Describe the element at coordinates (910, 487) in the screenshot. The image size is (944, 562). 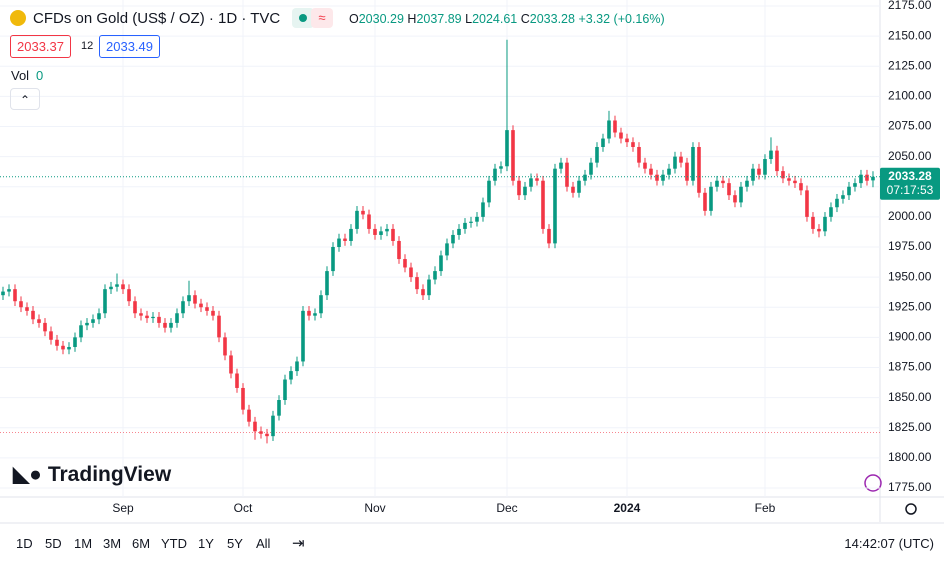
I see `y-tick-label: 1775.00` at that location.